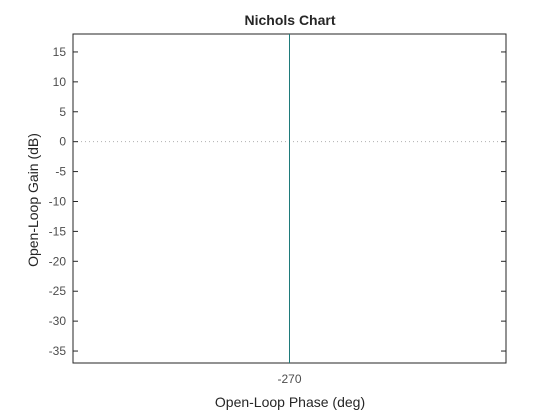 The image size is (560, 420). What do you see at coordinates (58, 201) in the screenshot?
I see `y-tick-label: -10` at bounding box center [58, 201].